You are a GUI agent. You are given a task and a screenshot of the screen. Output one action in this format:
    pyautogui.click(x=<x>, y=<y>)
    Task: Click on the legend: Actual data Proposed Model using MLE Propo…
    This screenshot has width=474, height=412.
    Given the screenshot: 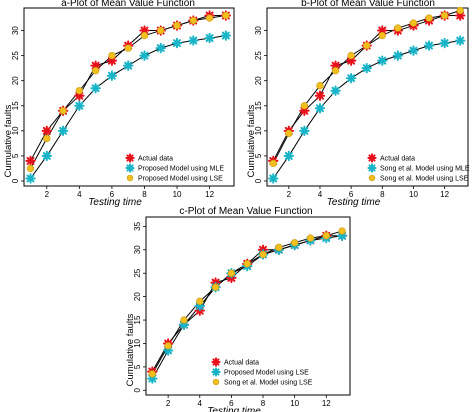 What is the action you would take?
    pyautogui.click(x=174, y=168)
    